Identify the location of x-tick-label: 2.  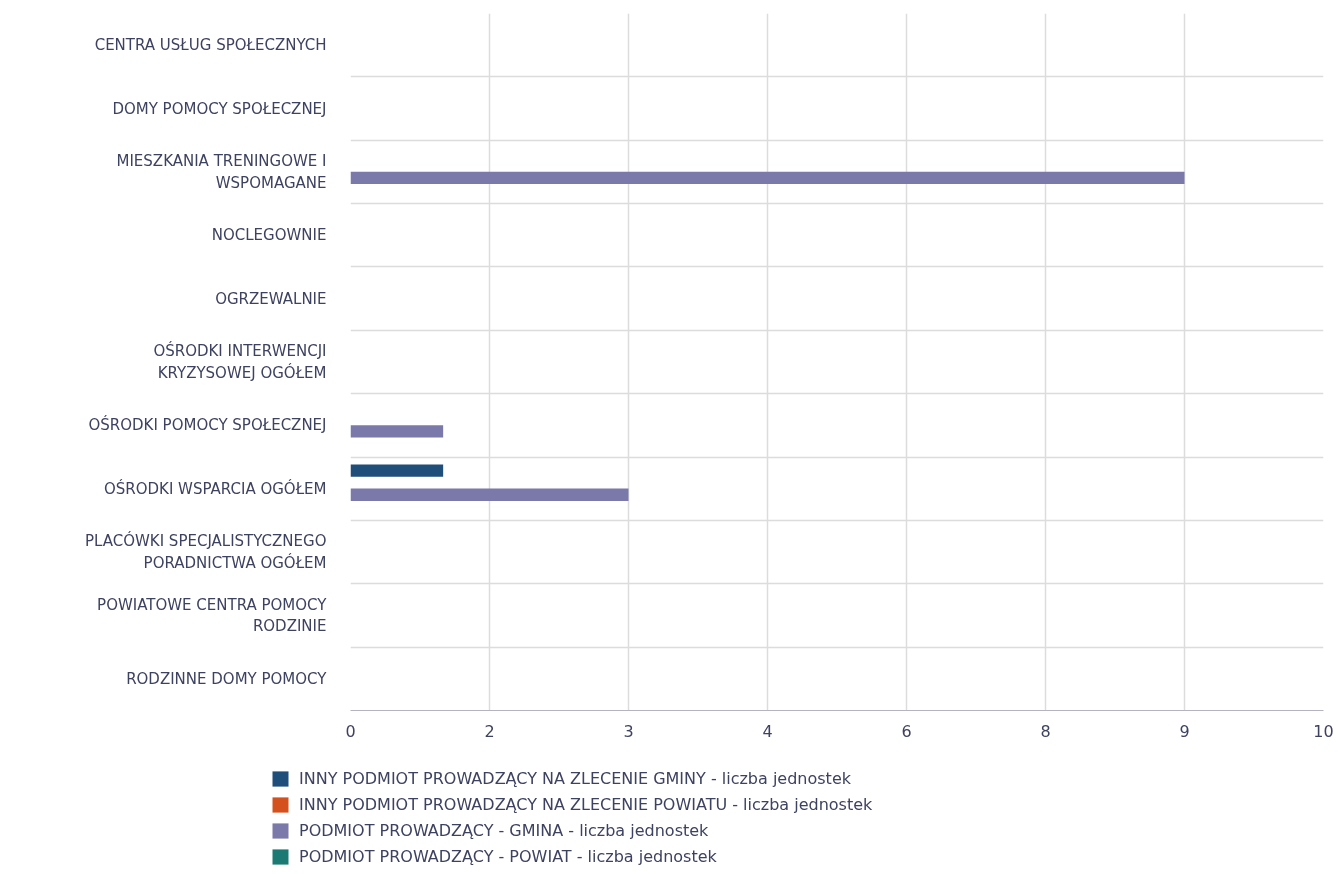
(489, 731).